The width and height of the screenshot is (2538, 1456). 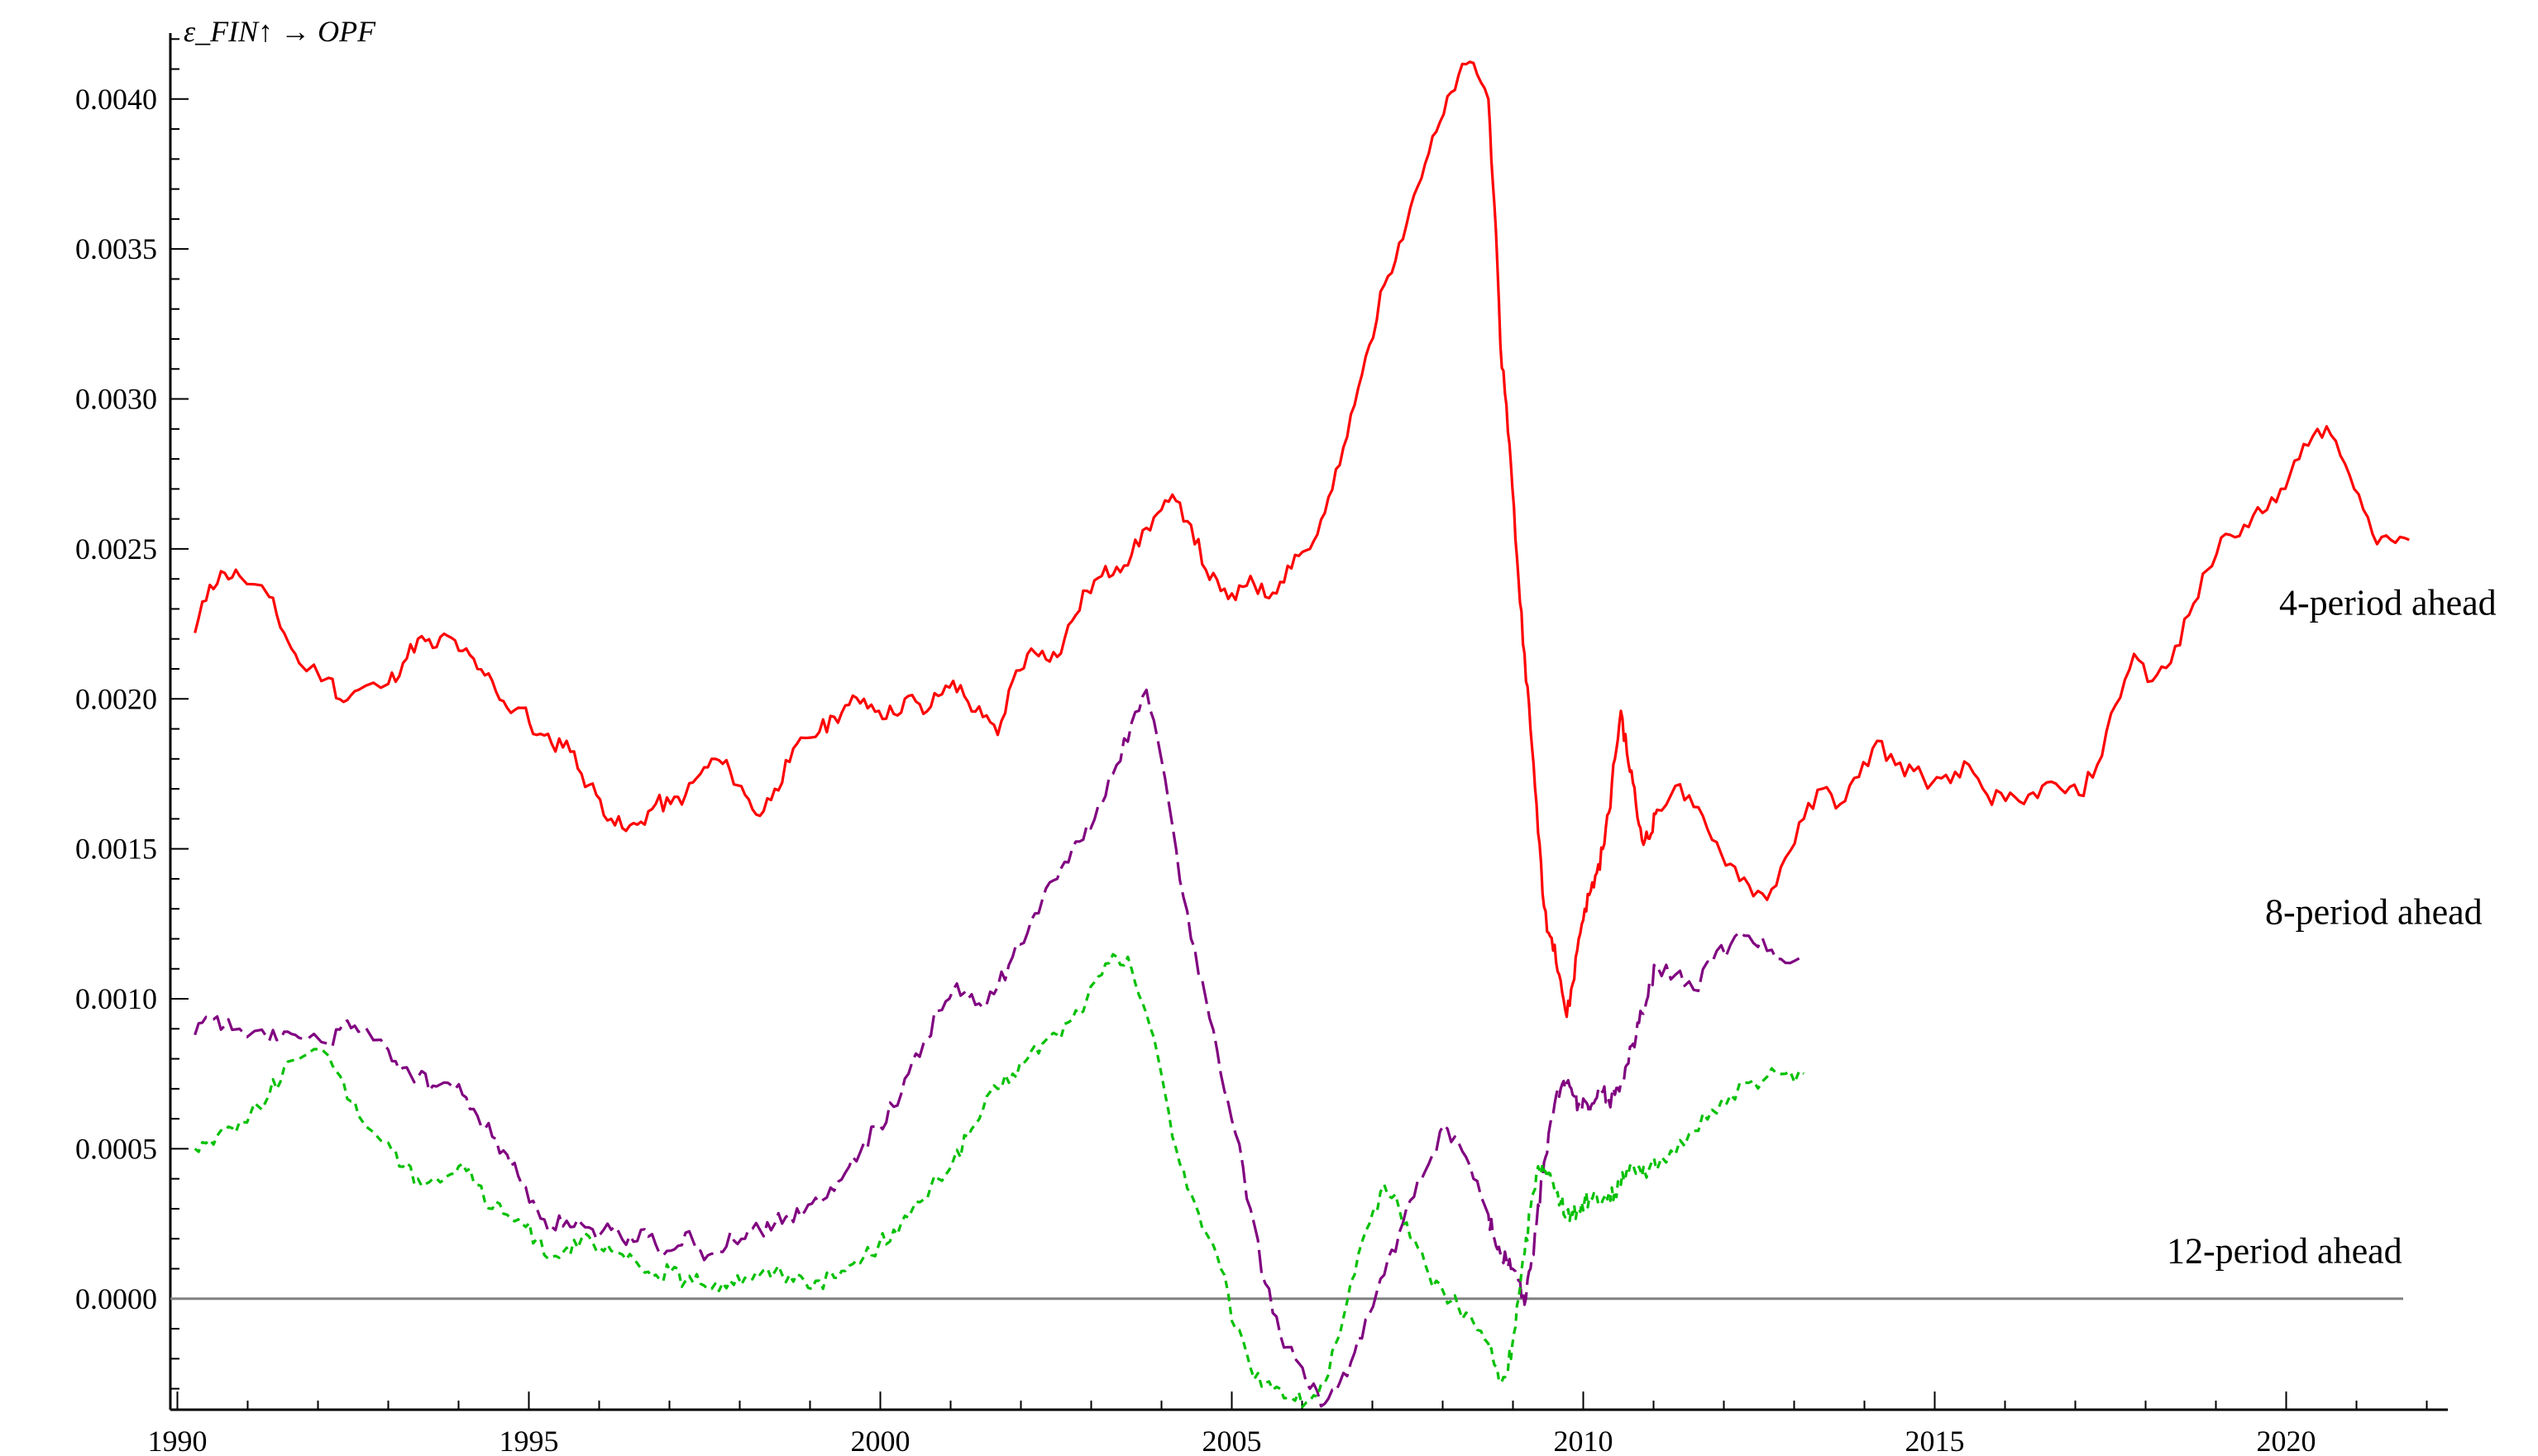 I want to click on x-tick-label: 1995, so click(x=529, y=1440).